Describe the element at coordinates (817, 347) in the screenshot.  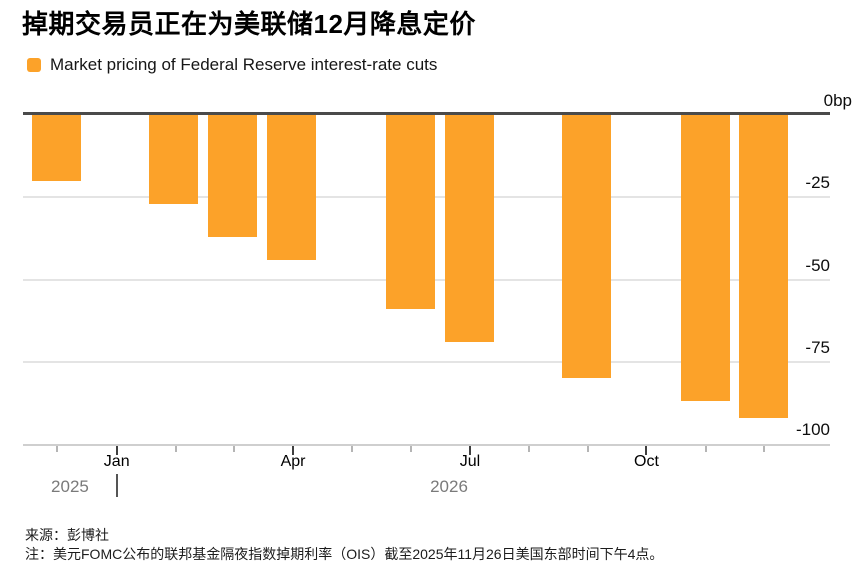
I see `y-axis-label--75: -75` at that location.